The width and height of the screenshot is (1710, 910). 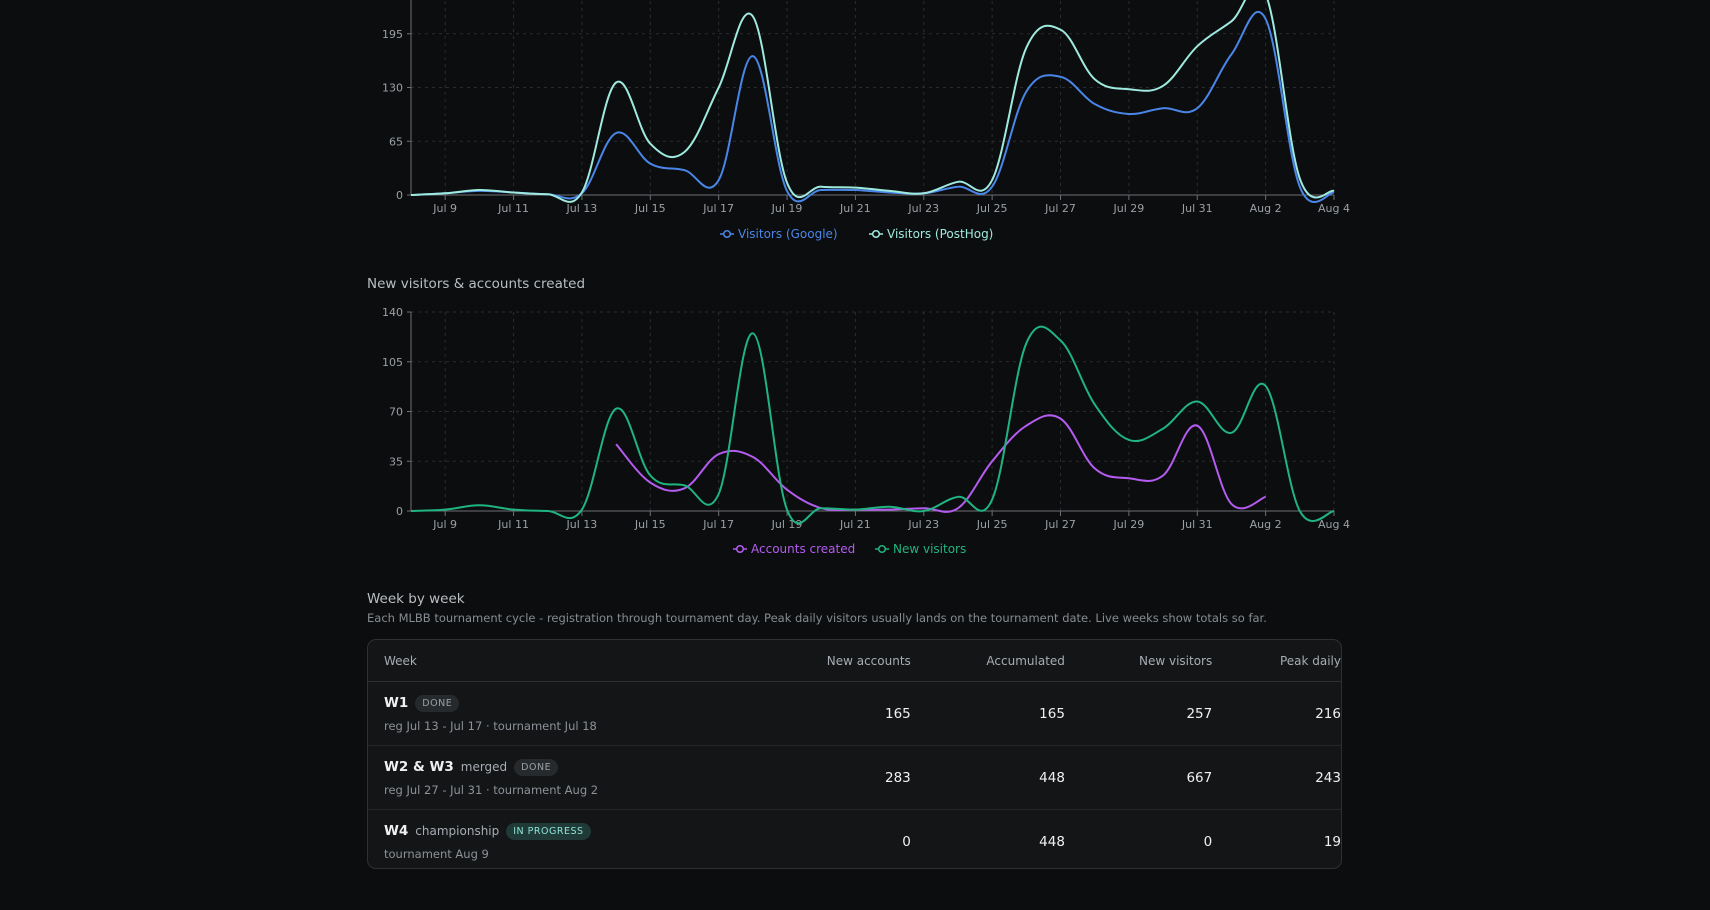 What do you see at coordinates (396, 831) in the screenshot?
I see `week-name: W4` at bounding box center [396, 831].